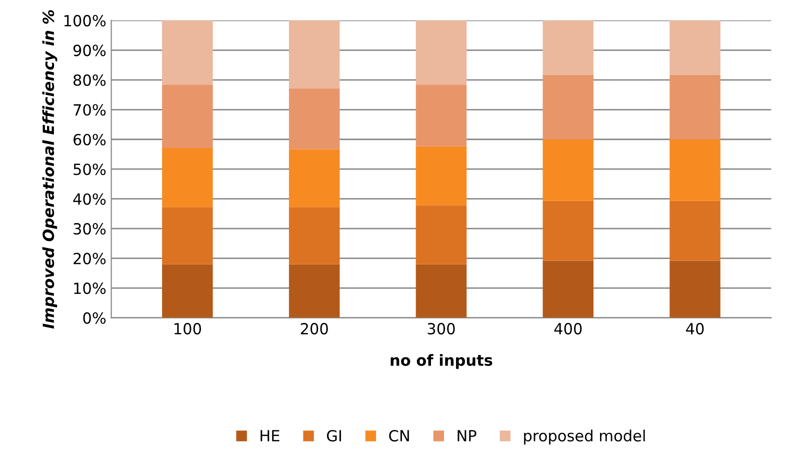 The width and height of the screenshot is (795, 454). I want to click on legend-label: proposed model, so click(584, 437).